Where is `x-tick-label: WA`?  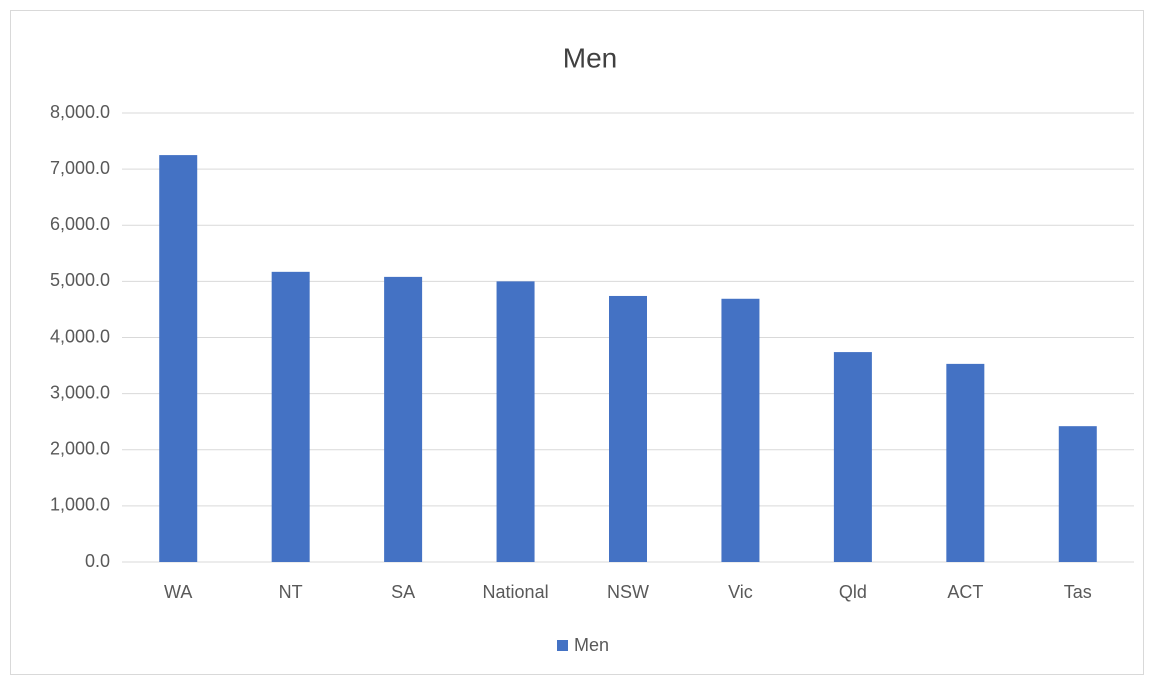 x-tick-label: WA is located at coordinates (178, 592).